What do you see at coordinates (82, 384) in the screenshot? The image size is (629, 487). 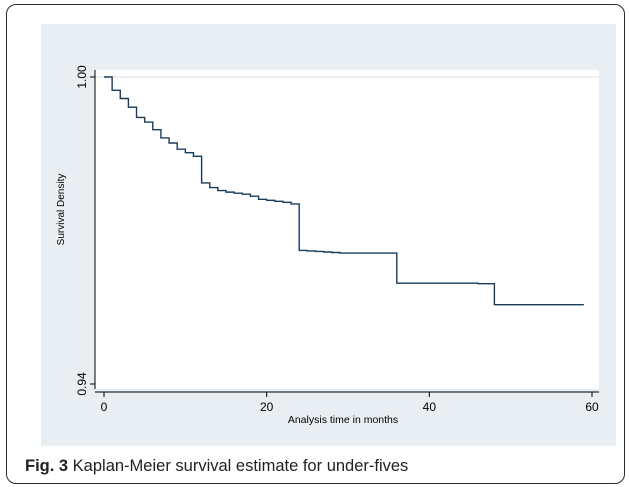 I see `y-tick-label: 0.94` at bounding box center [82, 384].